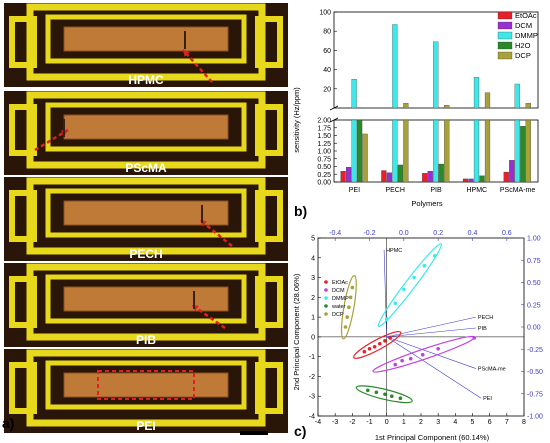  What do you see at coordinates (385, 293) in the screenshot?
I see `loading-vector-hpmc` at bounding box center [385, 293].